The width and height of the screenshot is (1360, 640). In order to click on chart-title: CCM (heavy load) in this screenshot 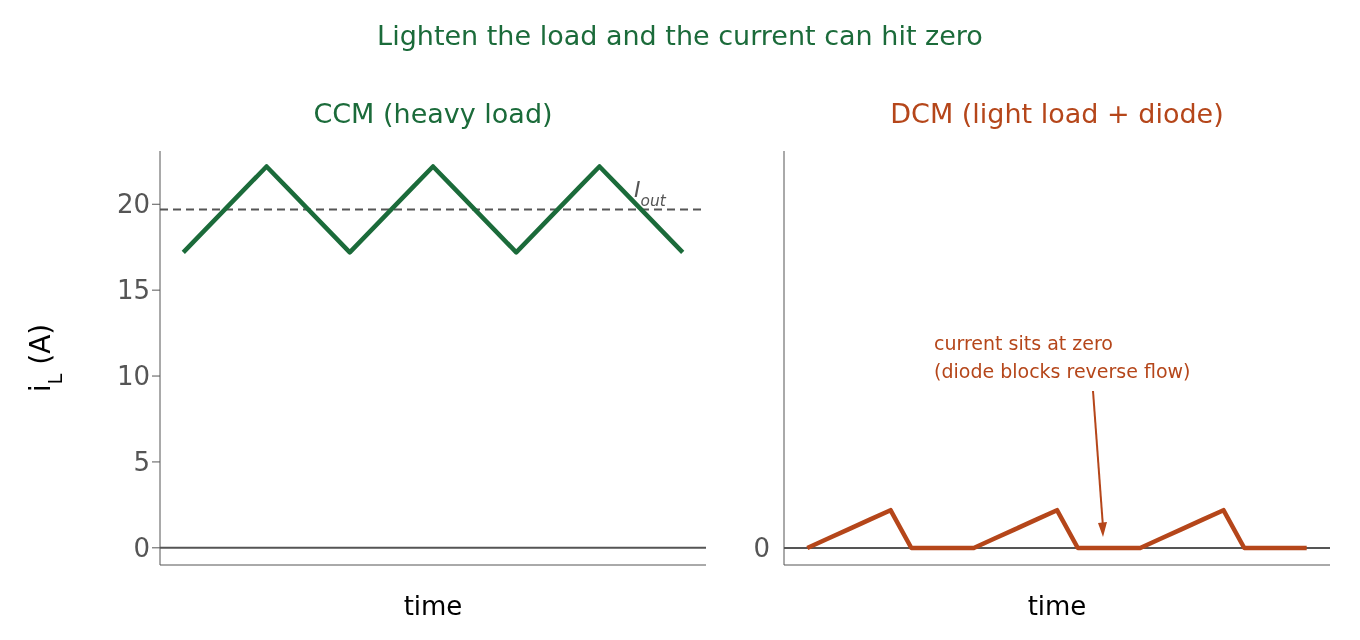, I will do `click(433, 113)`.